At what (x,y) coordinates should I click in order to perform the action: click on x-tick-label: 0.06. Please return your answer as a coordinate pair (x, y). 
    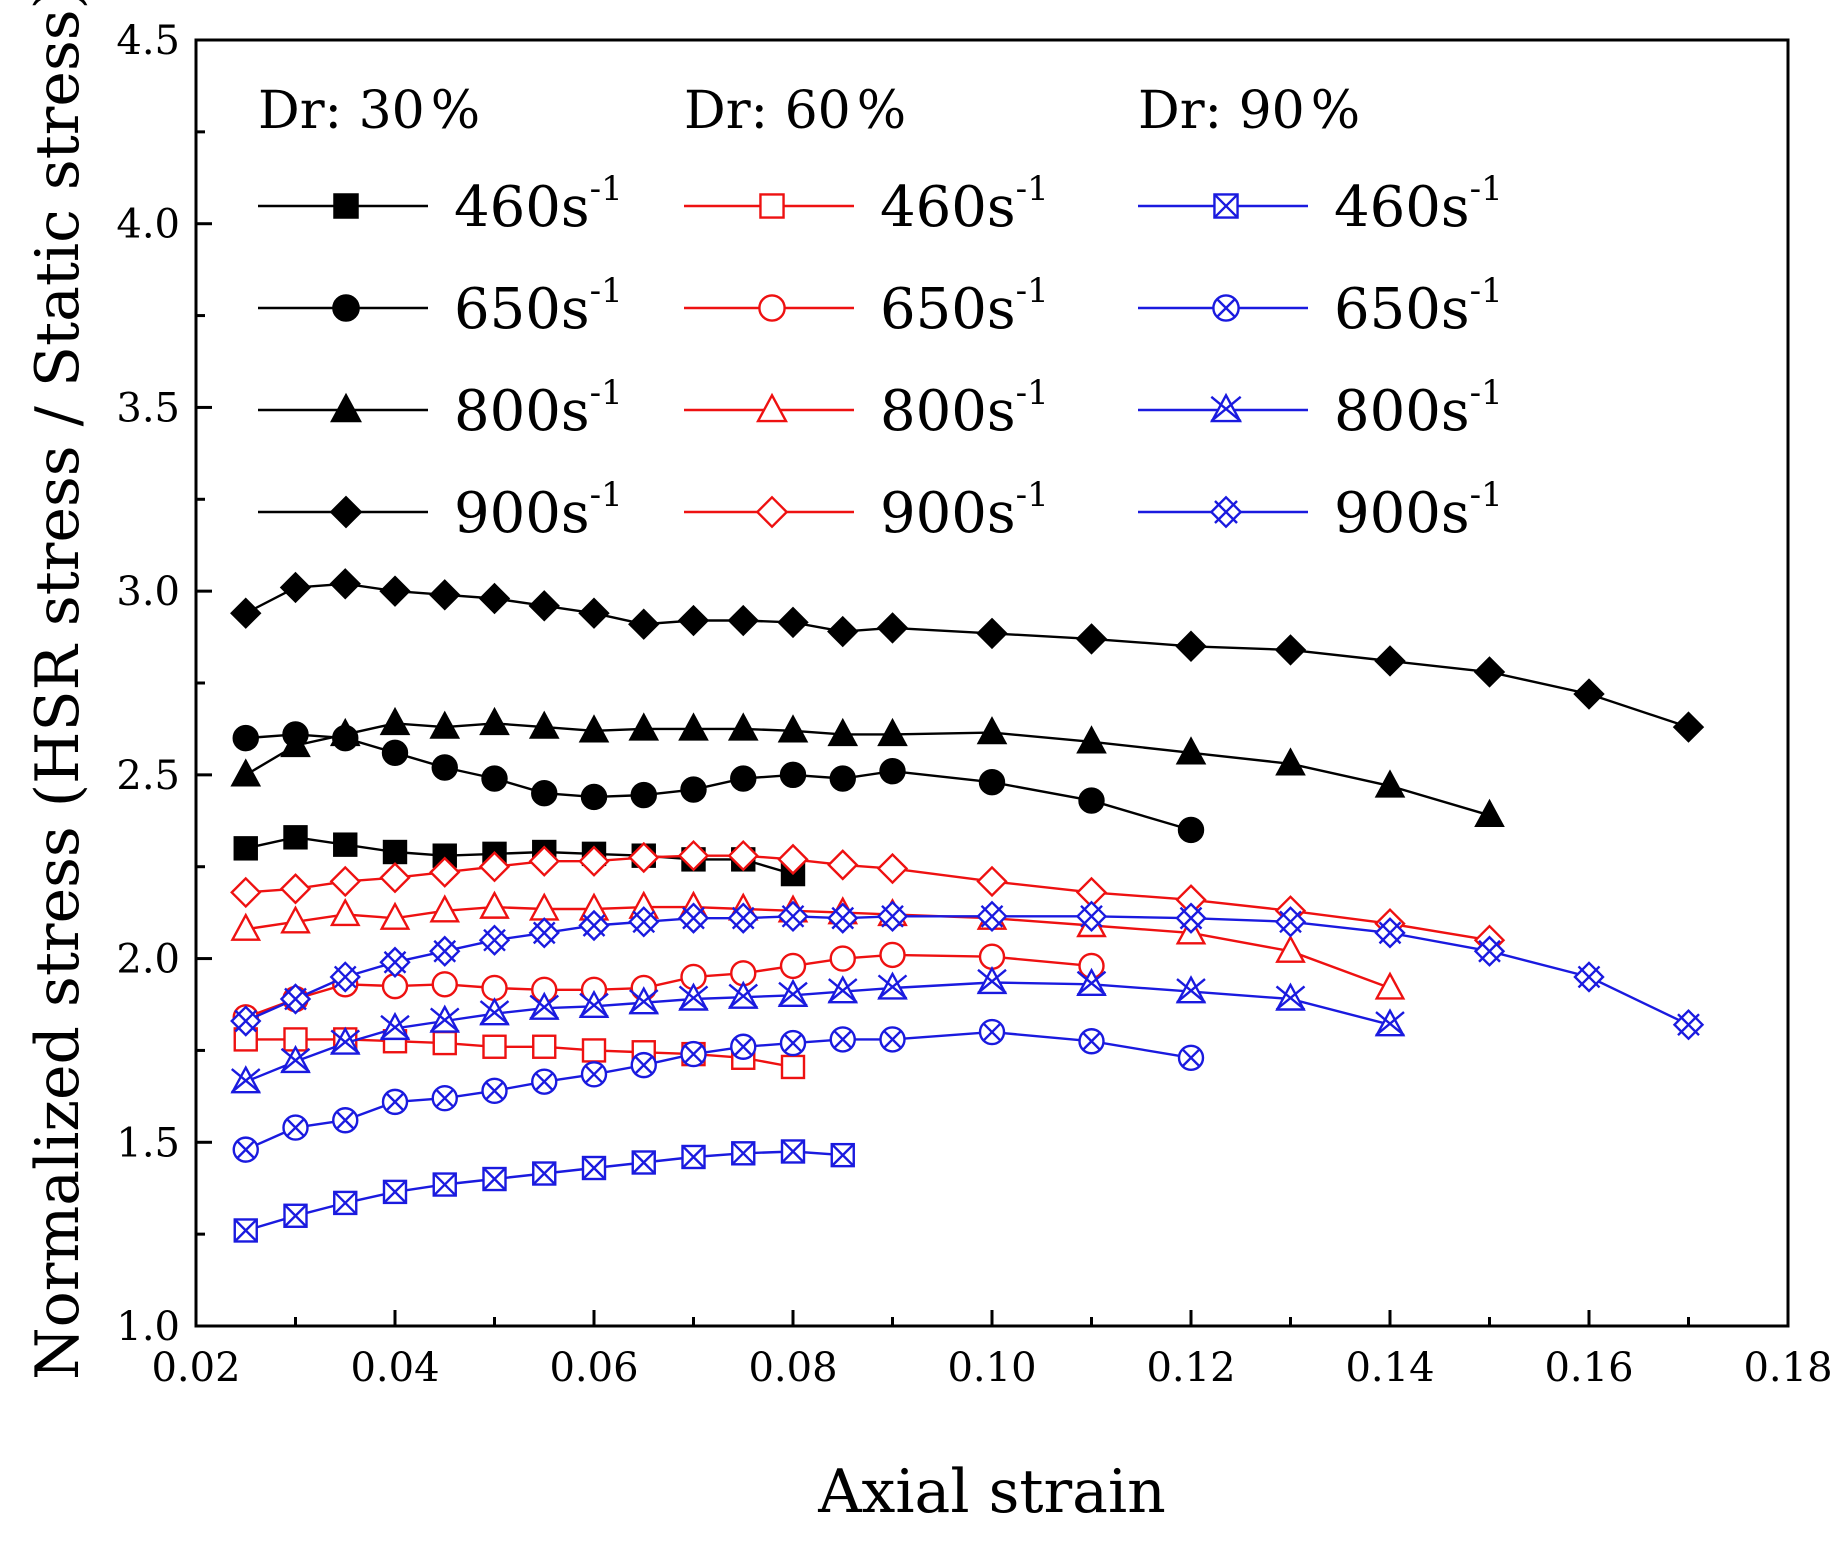
    Looking at the image, I should click on (593, 1368).